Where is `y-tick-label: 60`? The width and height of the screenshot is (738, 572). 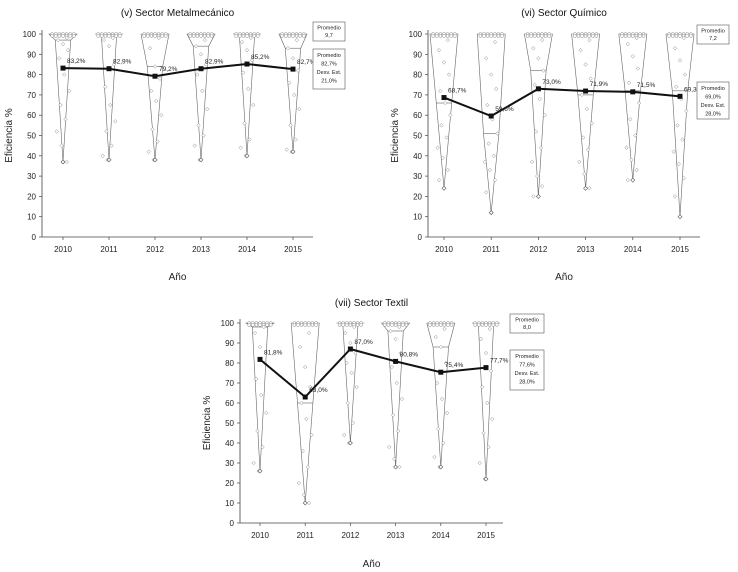 y-tick-label: 60 is located at coordinates (229, 403).